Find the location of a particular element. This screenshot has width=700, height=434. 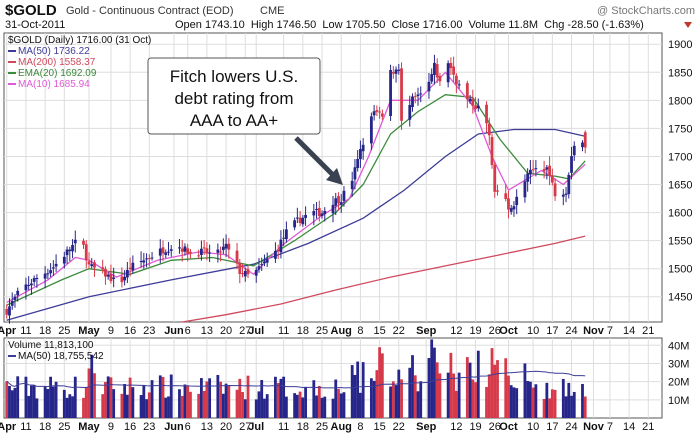

price-tick-label: 1550 is located at coordinates (680, 242).